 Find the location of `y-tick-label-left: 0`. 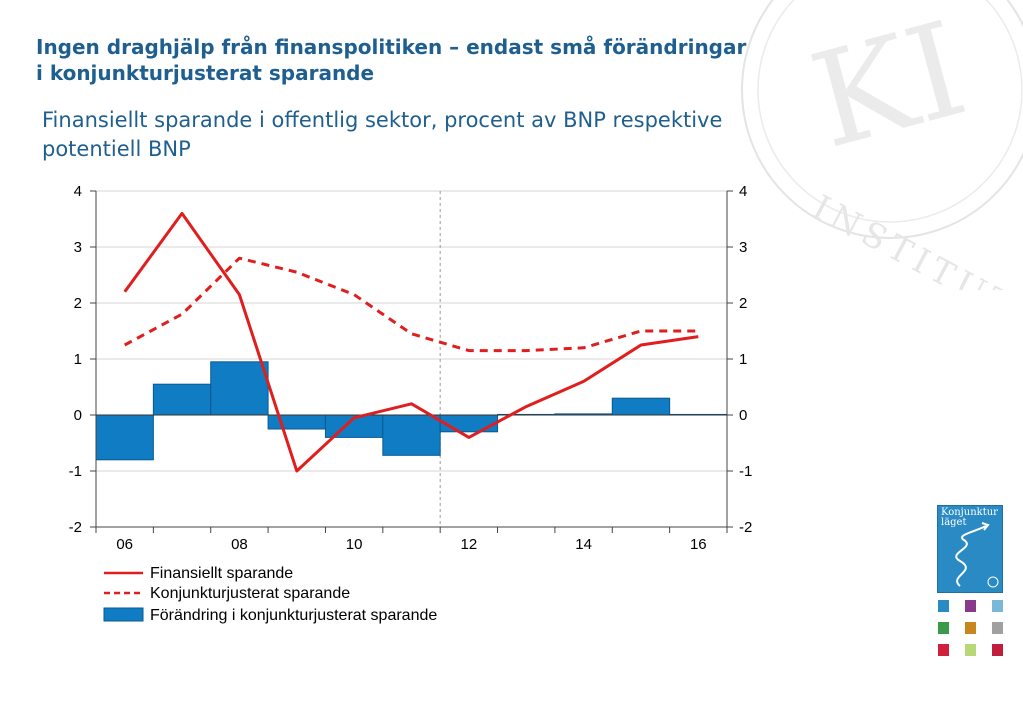

y-tick-label-left: 0 is located at coordinates (78, 415).